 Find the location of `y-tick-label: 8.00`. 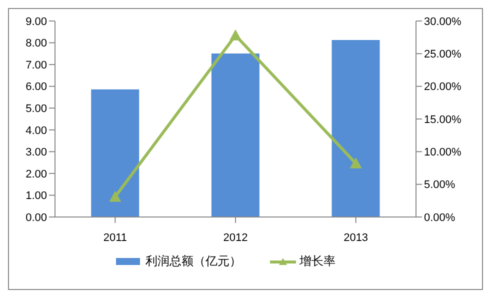

y-tick-label: 8.00 is located at coordinates (36, 44).